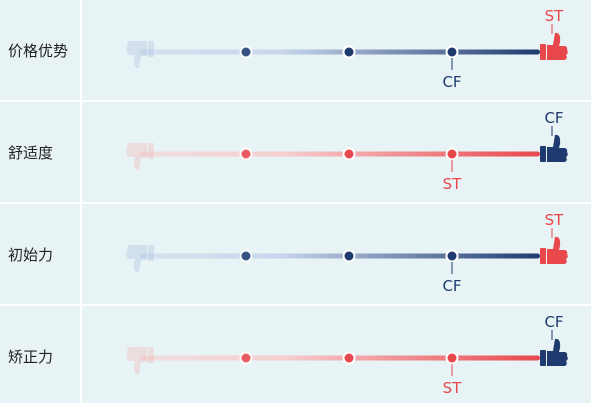 The image size is (591, 403). What do you see at coordinates (30, 153) in the screenshot?
I see `row-label: 舒适度` at bounding box center [30, 153].